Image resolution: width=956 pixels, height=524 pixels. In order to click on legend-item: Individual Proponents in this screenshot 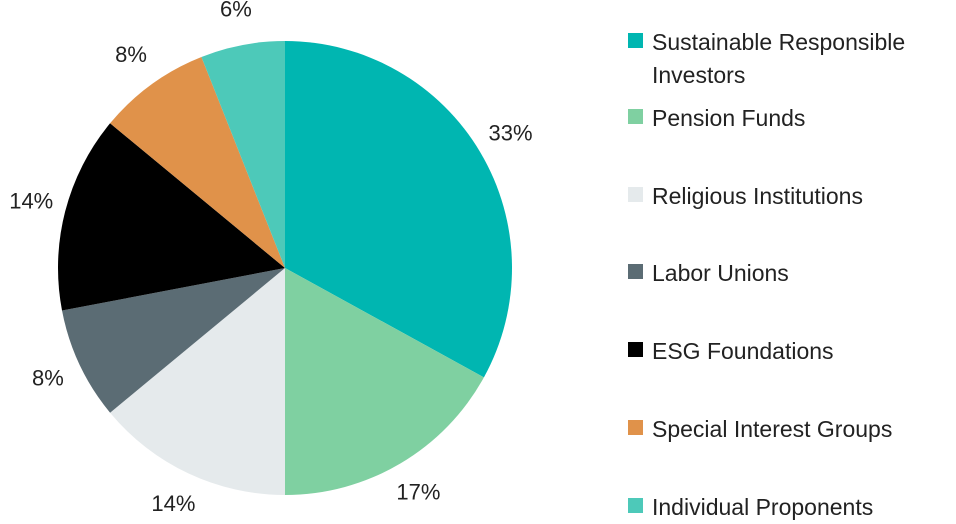, I will do `click(788, 507)`.